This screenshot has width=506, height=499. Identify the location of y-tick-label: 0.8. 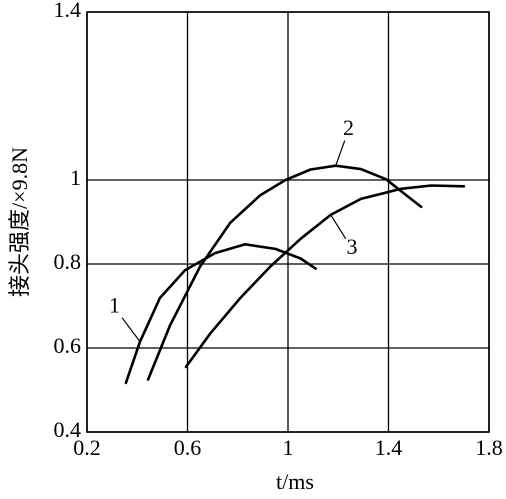
(68, 261).